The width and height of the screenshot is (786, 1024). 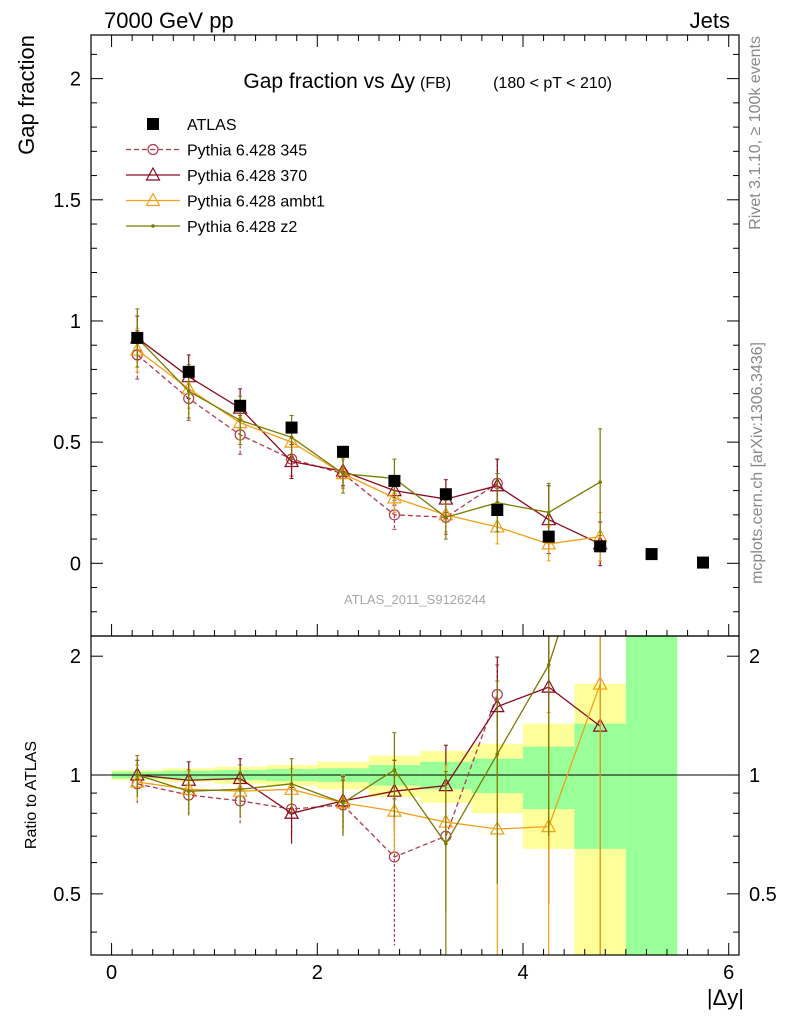 I want to click on y-tick-label: 0.5, so click(x=67, y=443).